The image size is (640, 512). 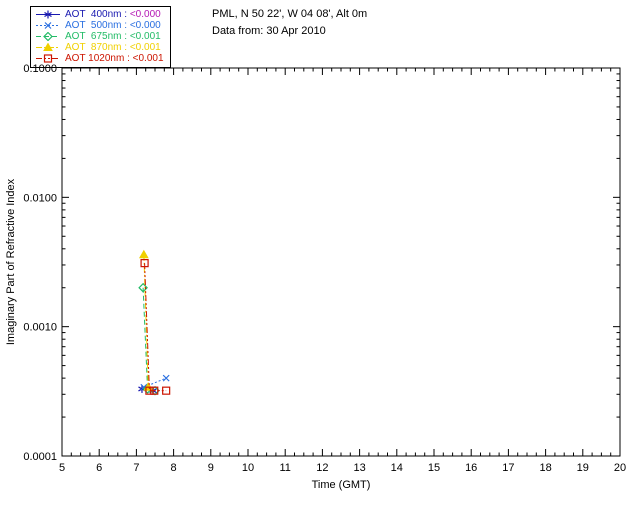 What do you see at coordinates (40, 69) in the screenshot?
I see `y-tick-label: 0.1000` at bounding box center [40, 69].